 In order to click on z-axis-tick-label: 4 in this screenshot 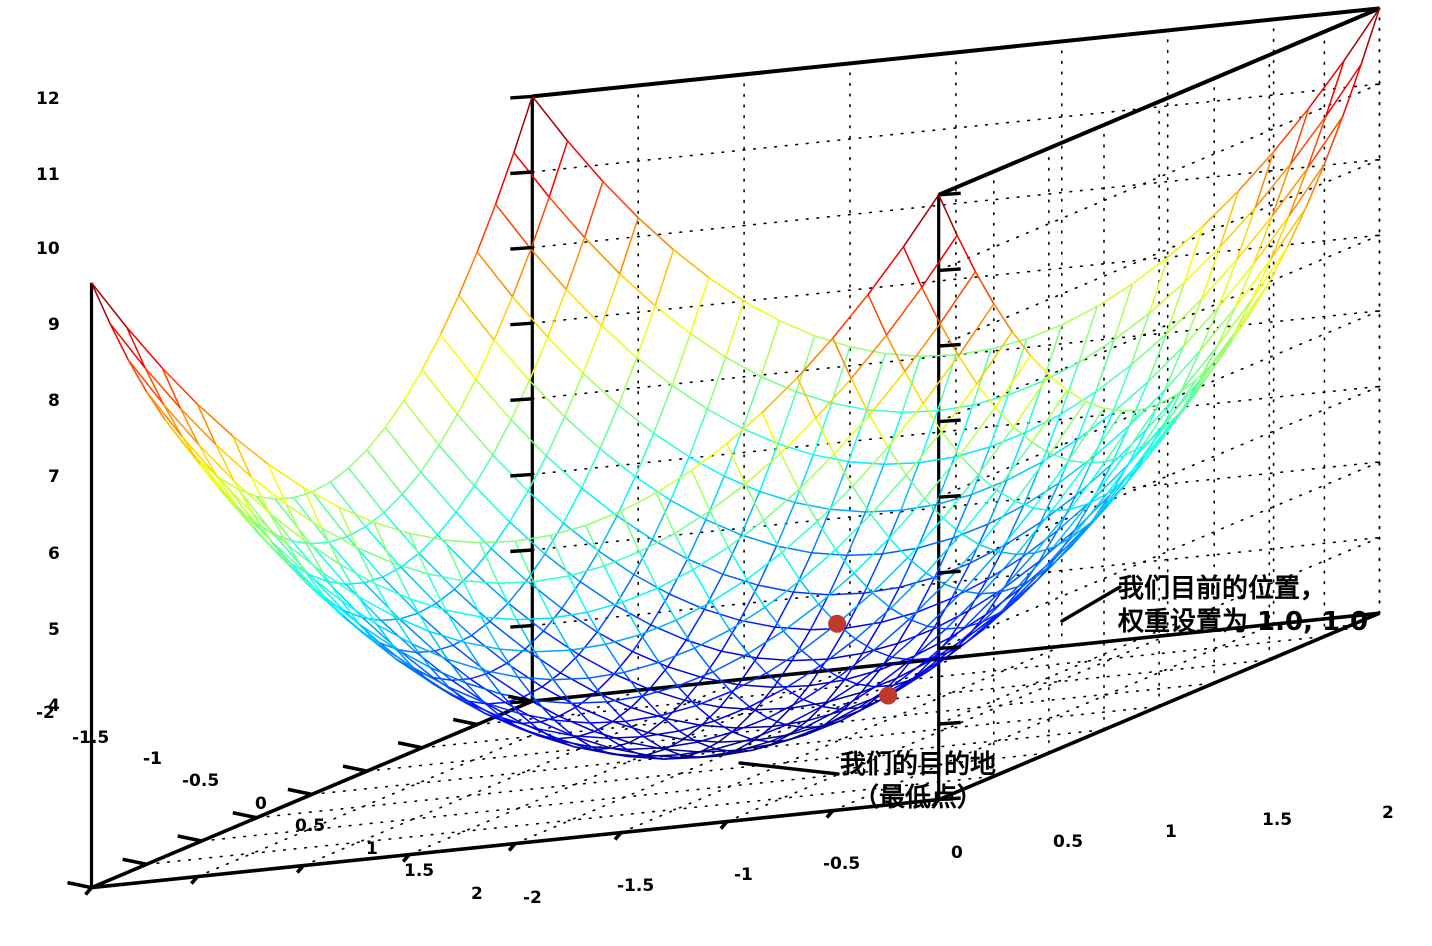, I will do `click(54, 706)`.